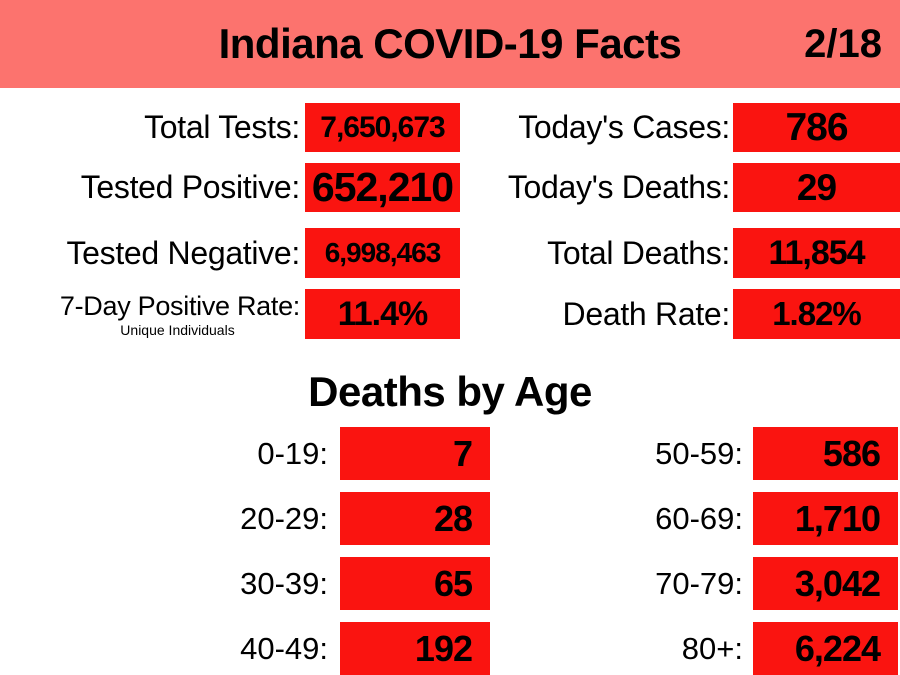 This screenshot has width=900, height=675. I want to click on age-value: 3,042, so click(837, 583).